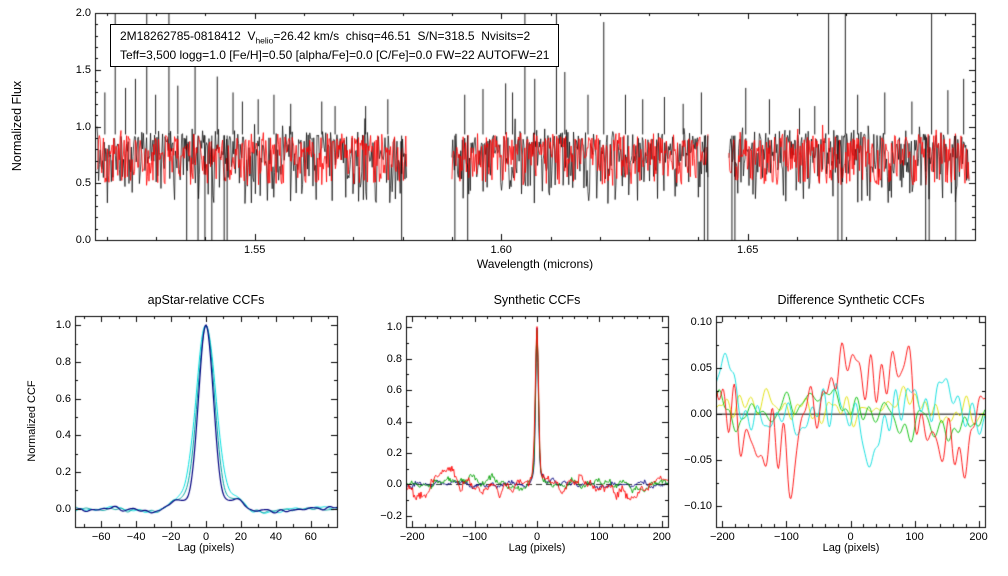  What do you see at coordinates (83, 13) in the screenshot?
I see `tick-label: 2.0` at bounding box center [83, 13].